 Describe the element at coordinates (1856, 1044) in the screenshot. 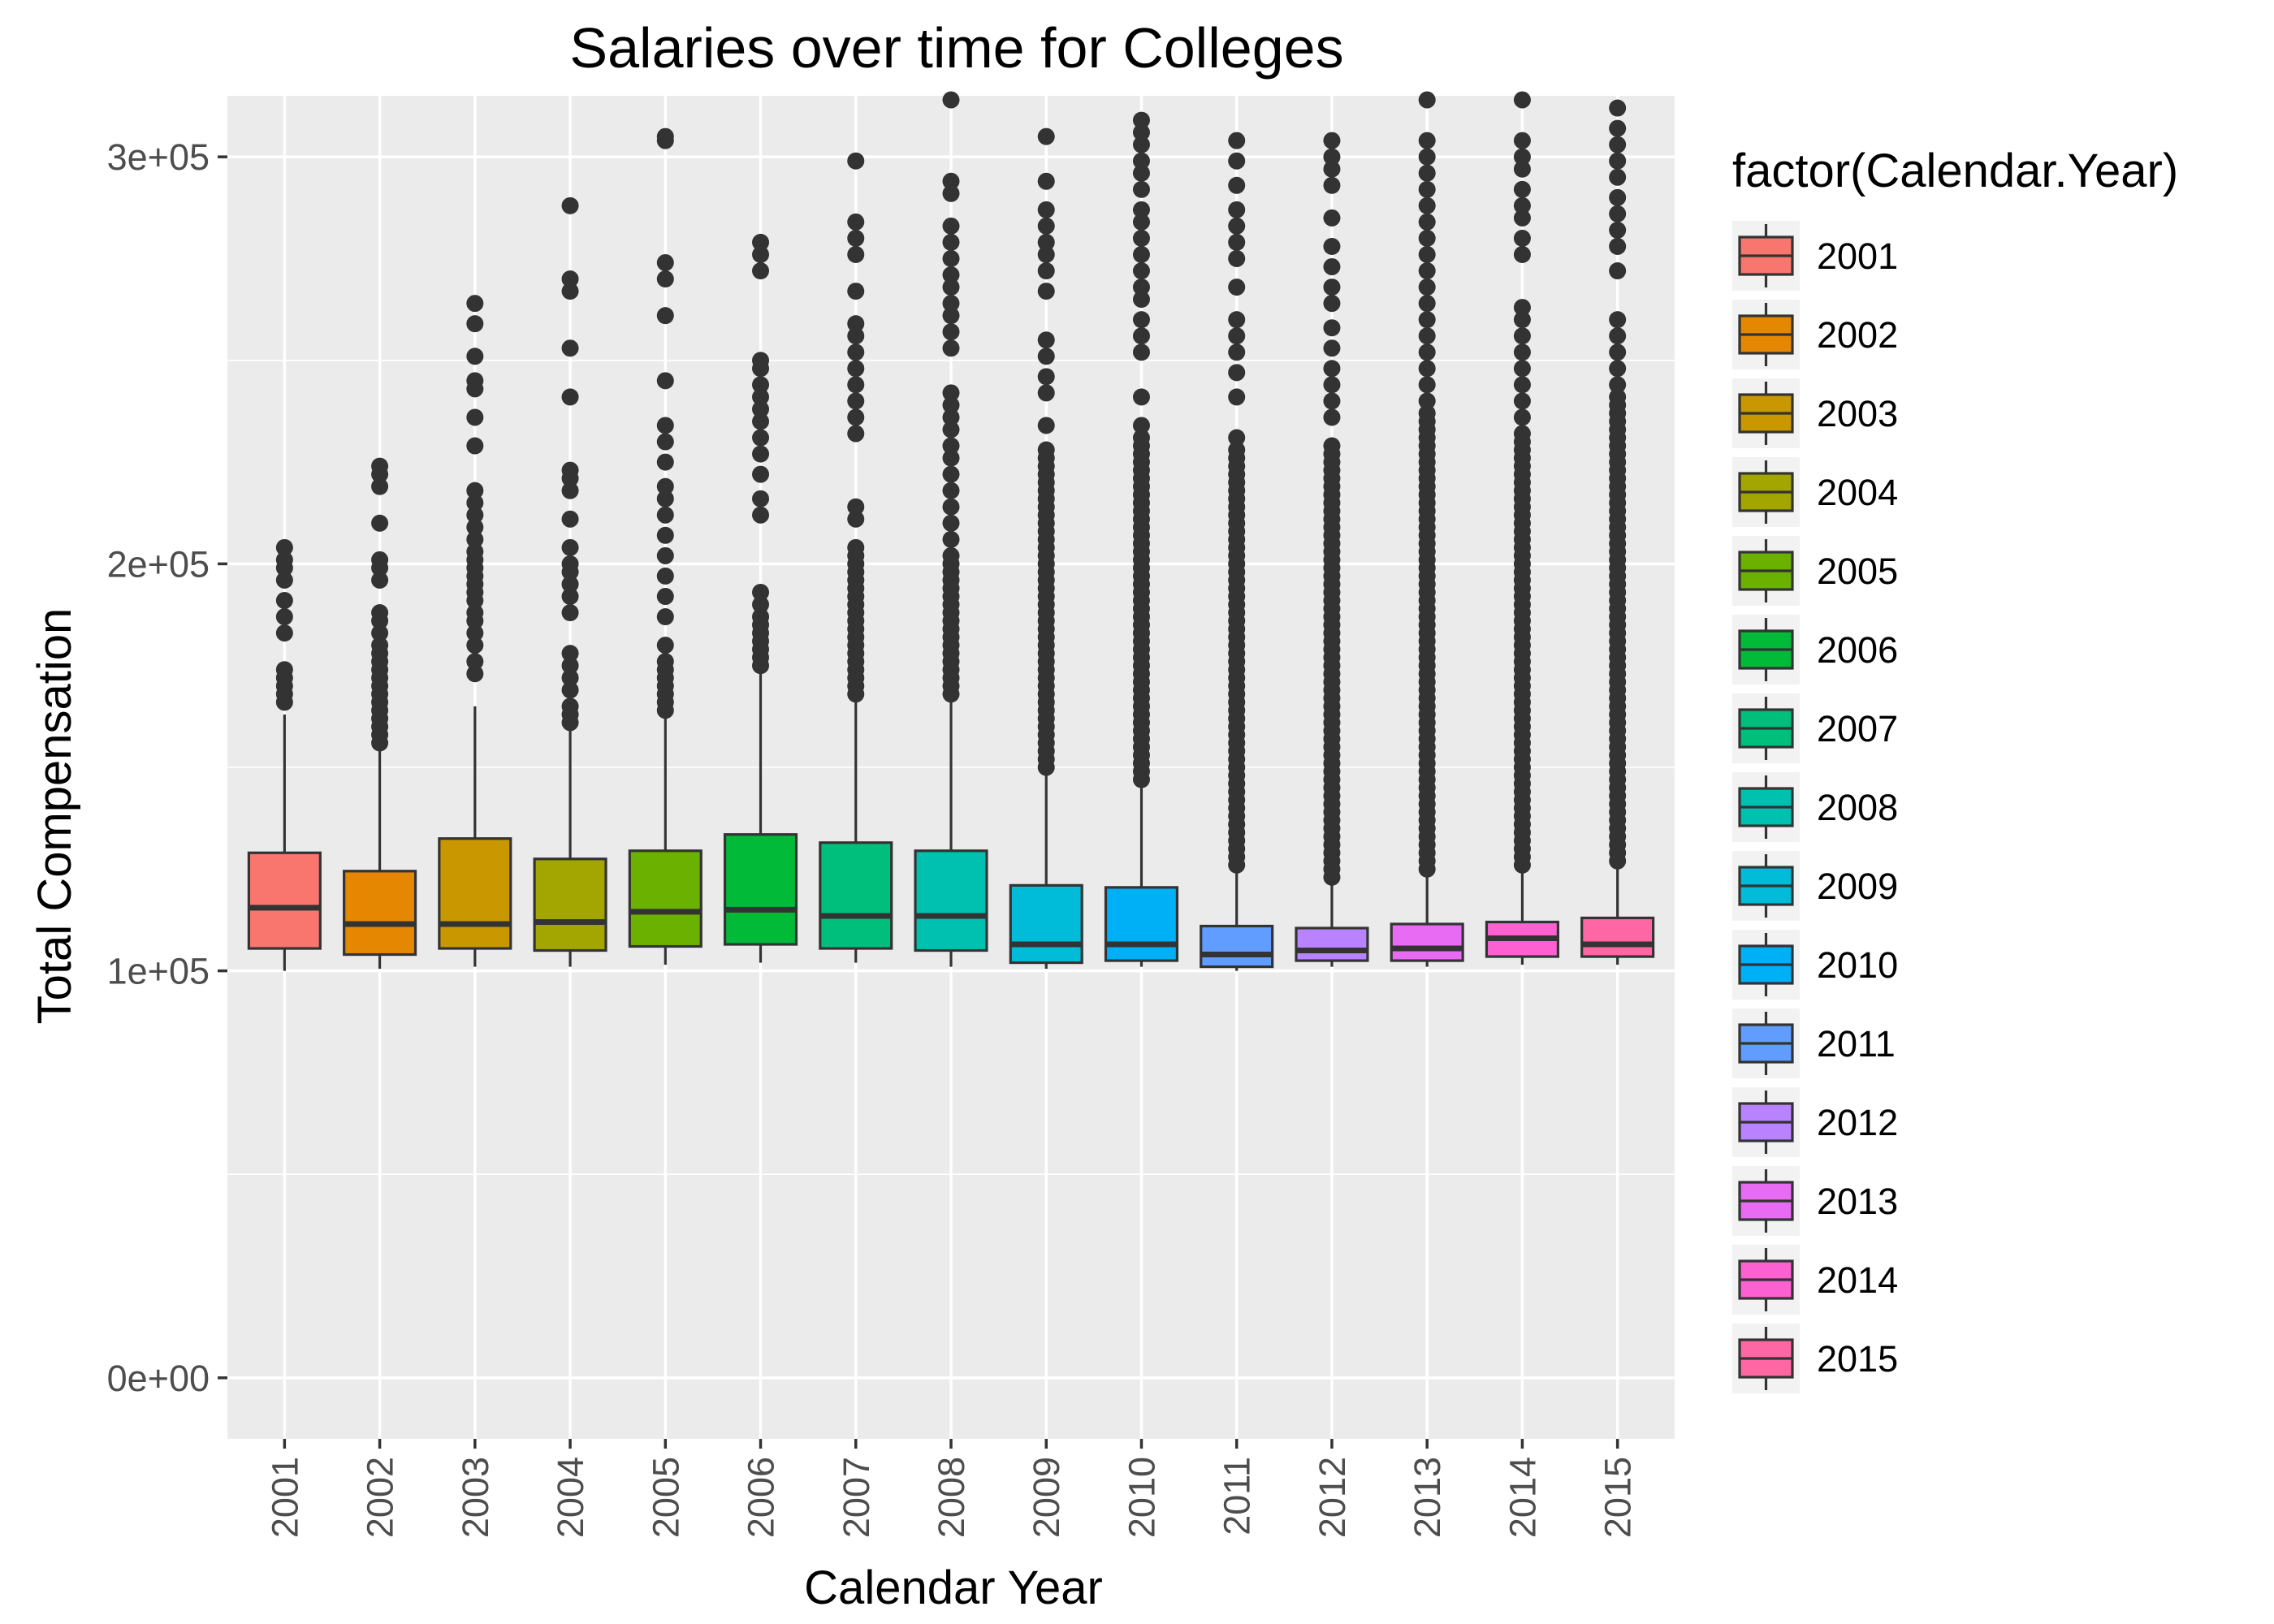

I see `legend-label: 2011` at that location.